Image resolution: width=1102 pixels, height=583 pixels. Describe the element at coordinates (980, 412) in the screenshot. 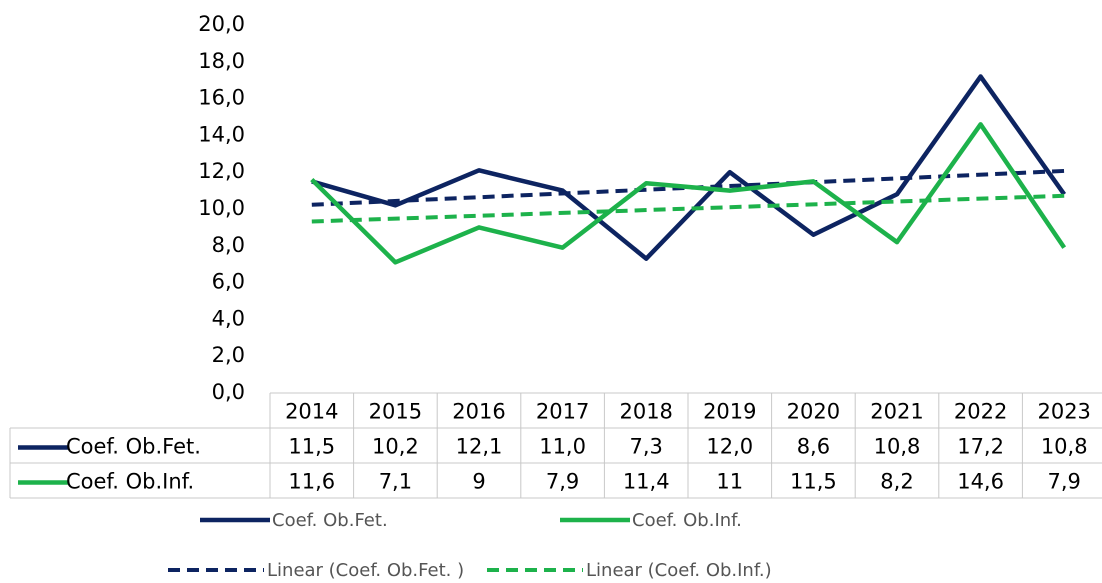

I see `x-tick-label: 2022` at that location.